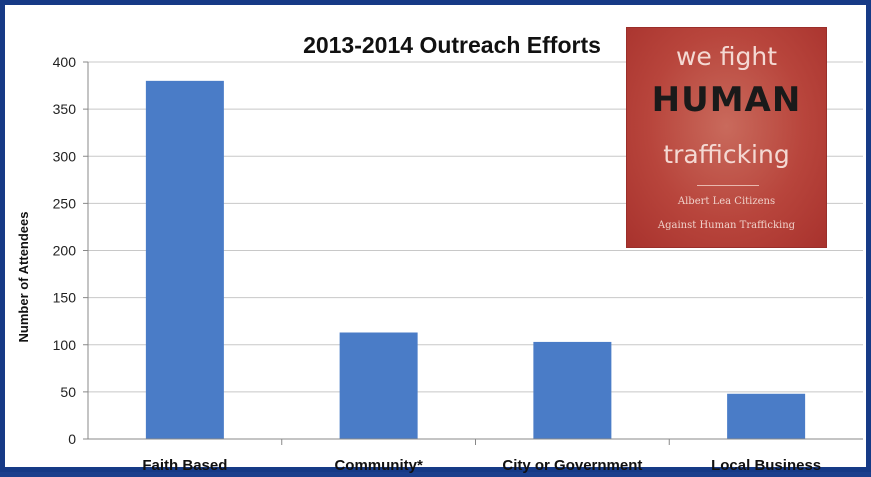  Describe the element at coordinates (65, 251) in the screenshot. I see `y-tick-label: 200` at that location.